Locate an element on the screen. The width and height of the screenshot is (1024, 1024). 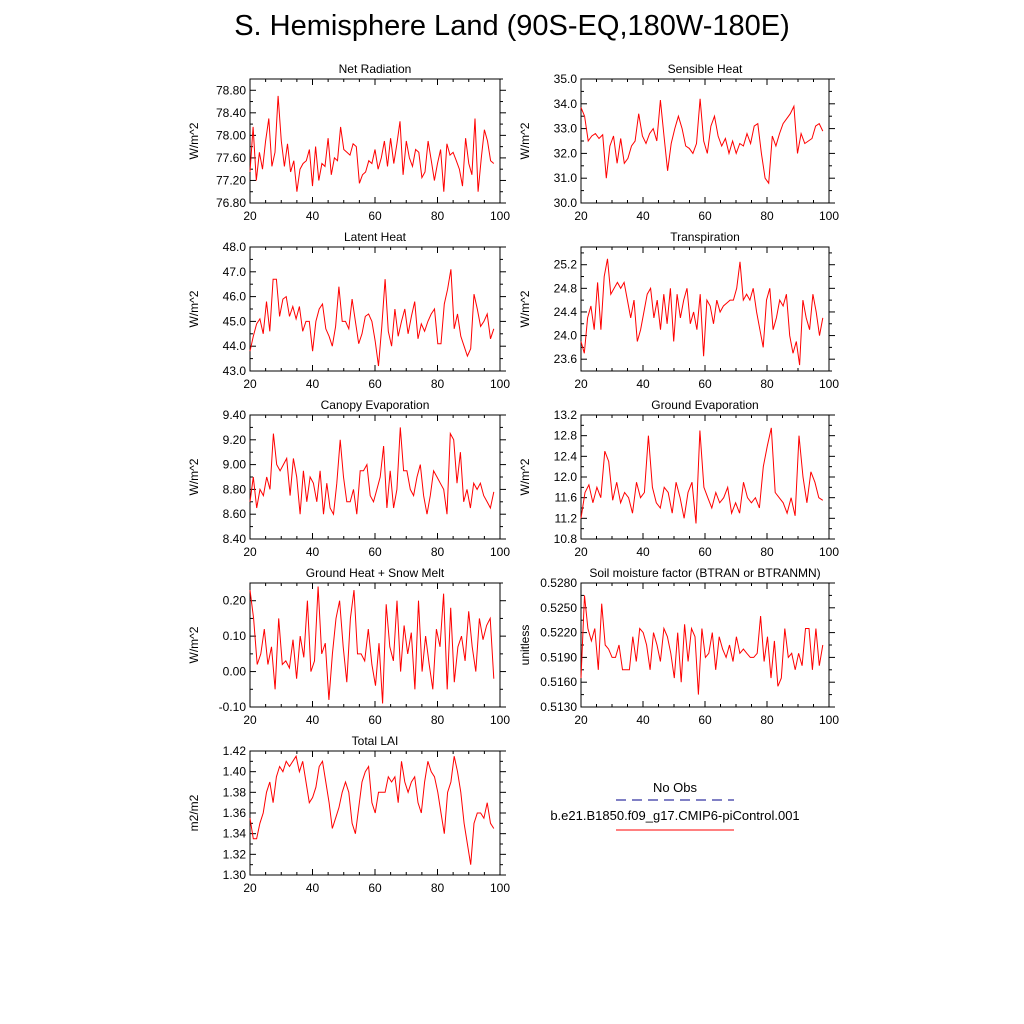
y-tick-label: 1.38 is located at coordinates (235, 792).